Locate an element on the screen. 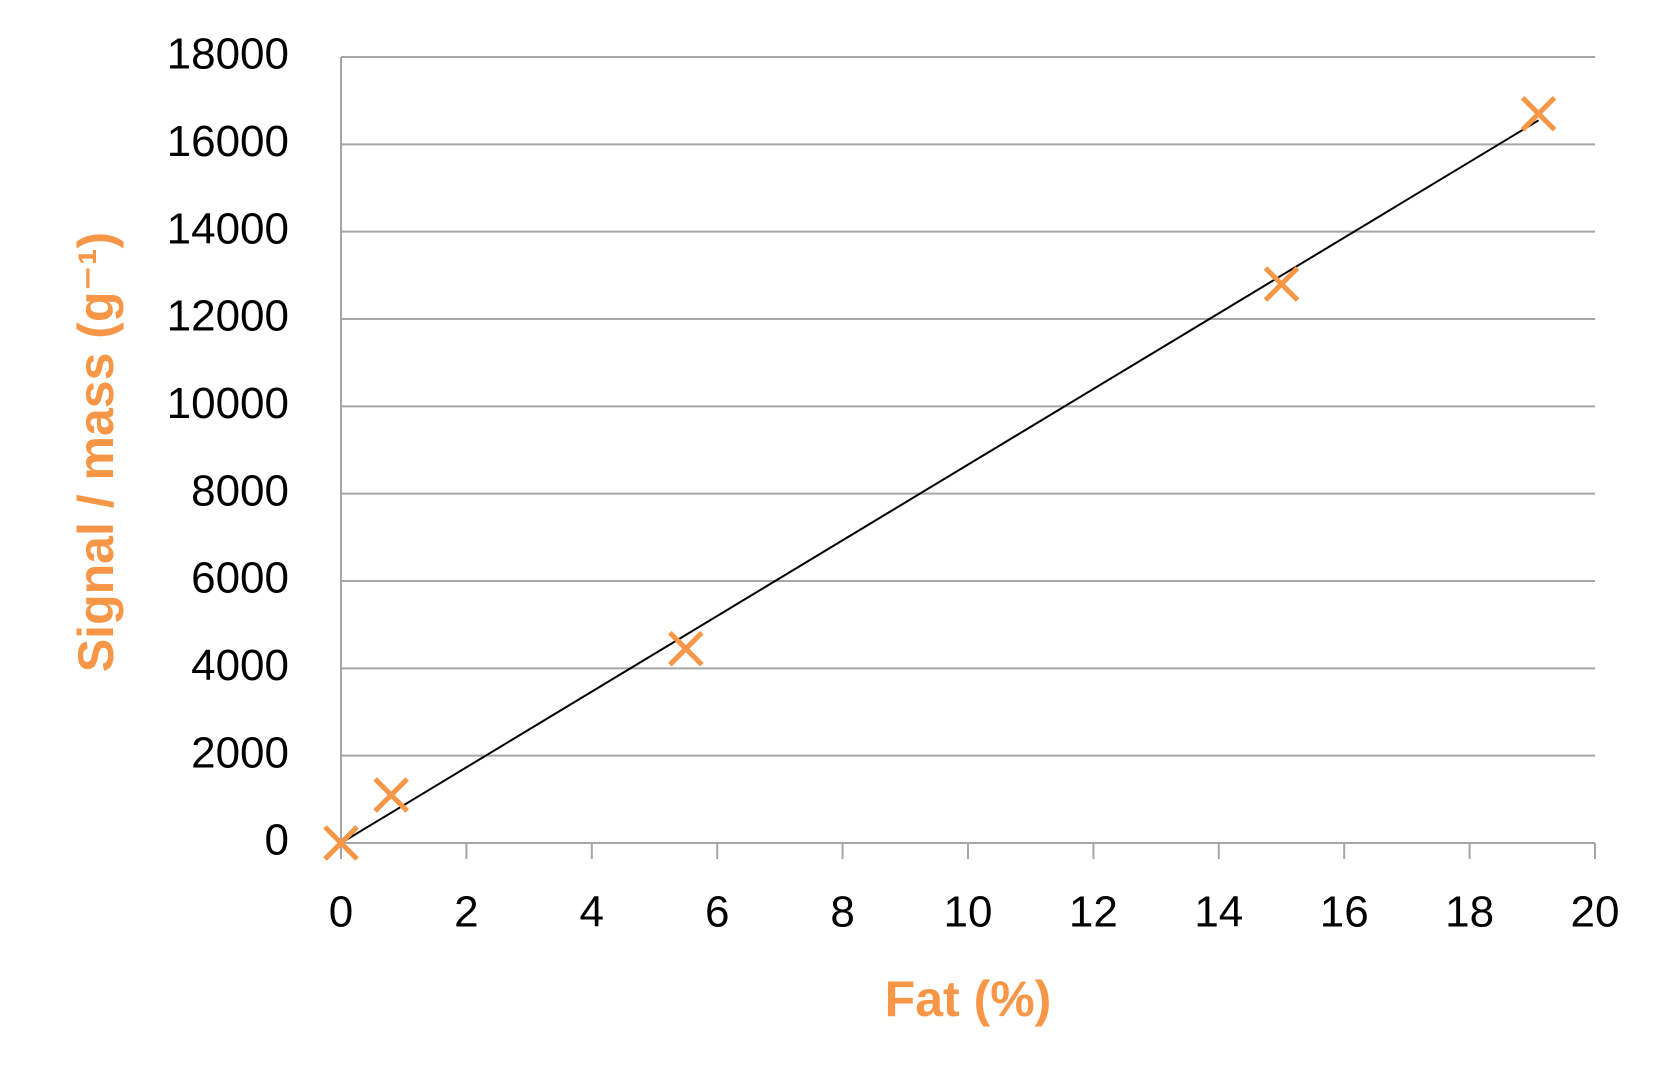 This screenshot has height=1091, width=1665. y-tick-label: 10000 is located at coordinates (228, 403).